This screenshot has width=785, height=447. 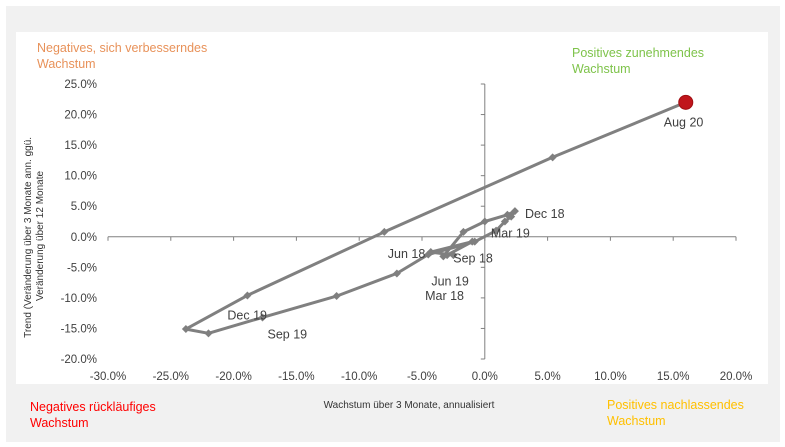 I want to click on quadrant-bottom-left-line-1: Negatives rückläufiges, so click(x=93, y=407).